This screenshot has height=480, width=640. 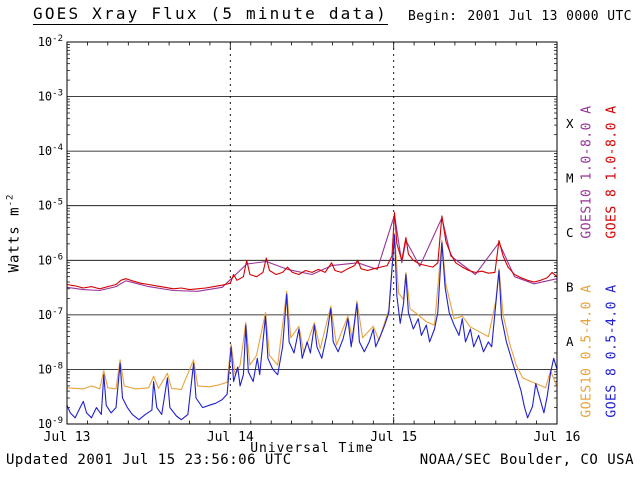 I want to click on begin-value: 2001 Jul 13 0000 UTC, so click(x=549, y=16).